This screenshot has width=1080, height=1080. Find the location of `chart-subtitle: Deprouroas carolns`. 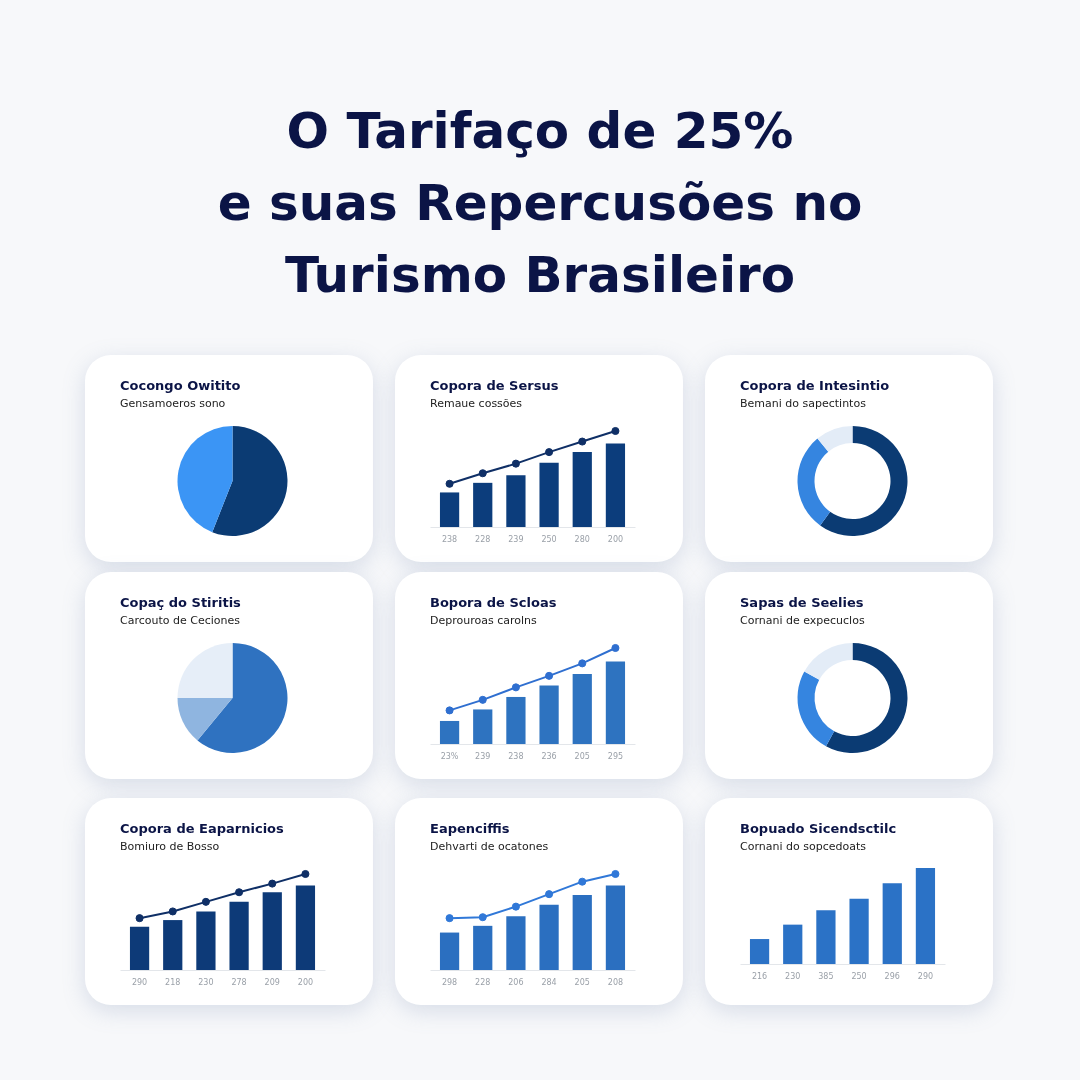

chart-subtitle: Deprouroas carolns is located at coordinates (484, 621).